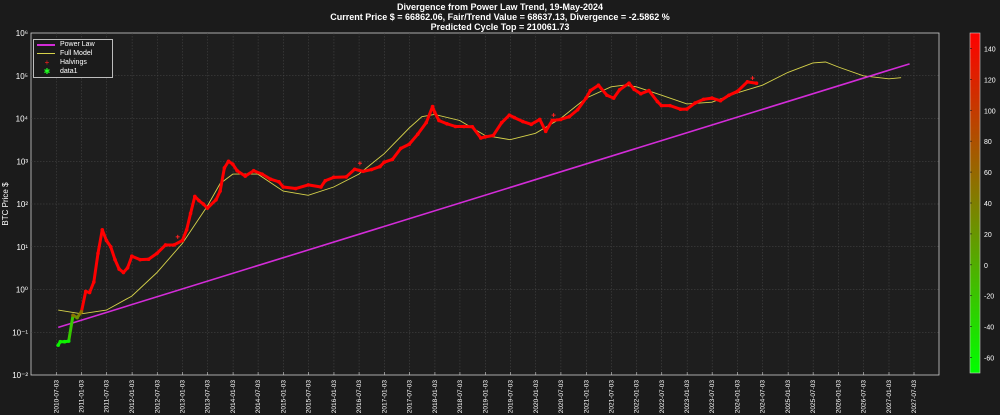 Image resolution: width=1000 pixels, height=415 pixels. Describe the element at coordinates (73, 71) in the screenshot. I see `legend-item-data1: ✱ data1` at that location.